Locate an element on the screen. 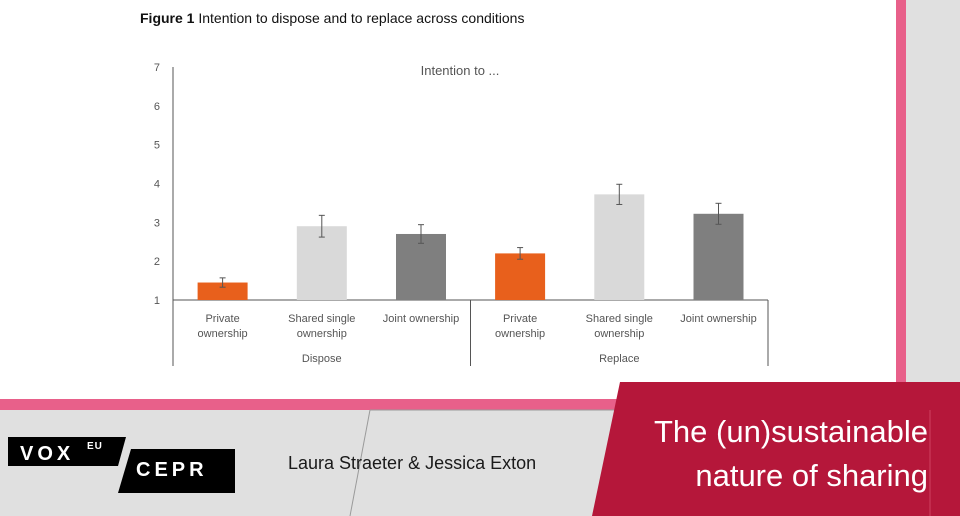  decor-line is located at coordinates (360, 462).